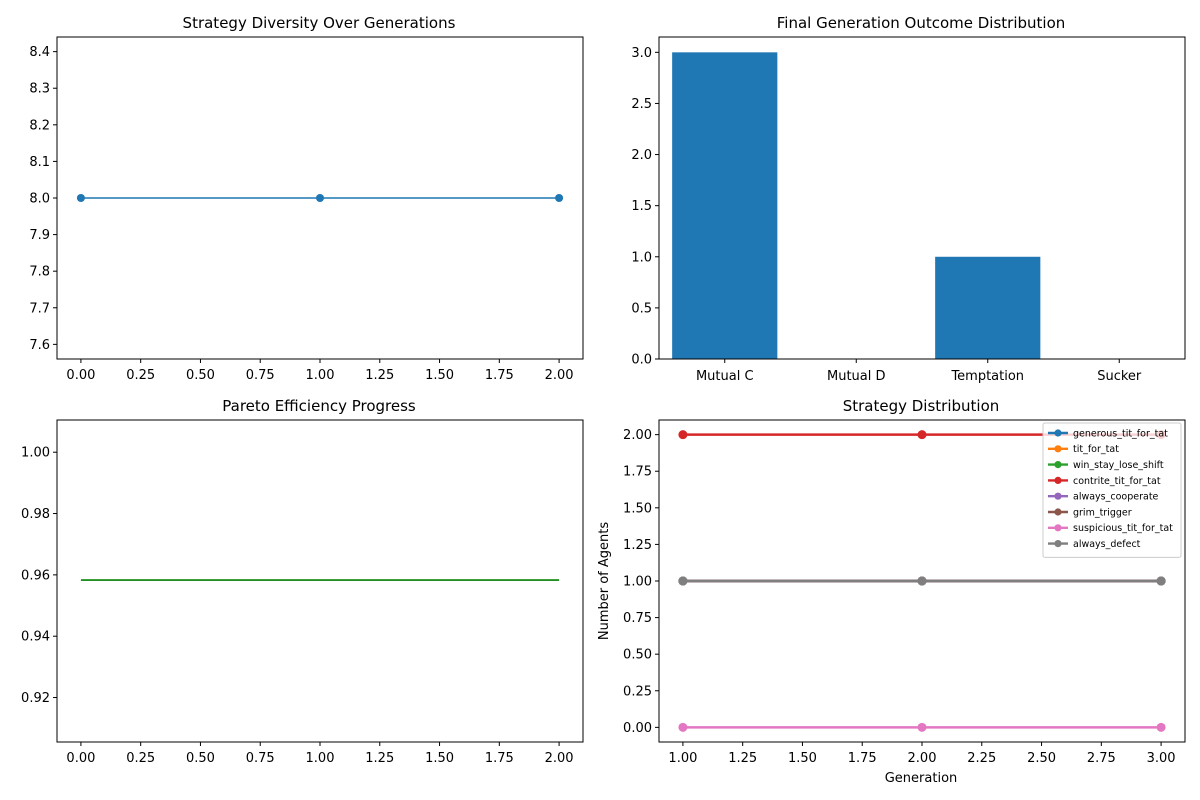 This screenshot has width=1200, height=800. I want to click on x-tick-label: Temptation, so click(987, 376).